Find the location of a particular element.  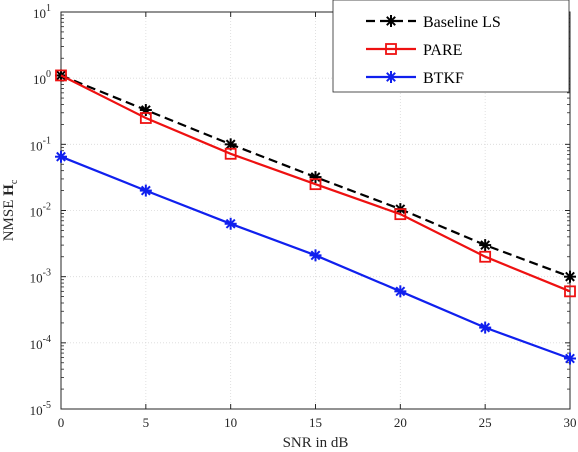

y-axis-title-subscript: c is located at coordinates (14, 181).